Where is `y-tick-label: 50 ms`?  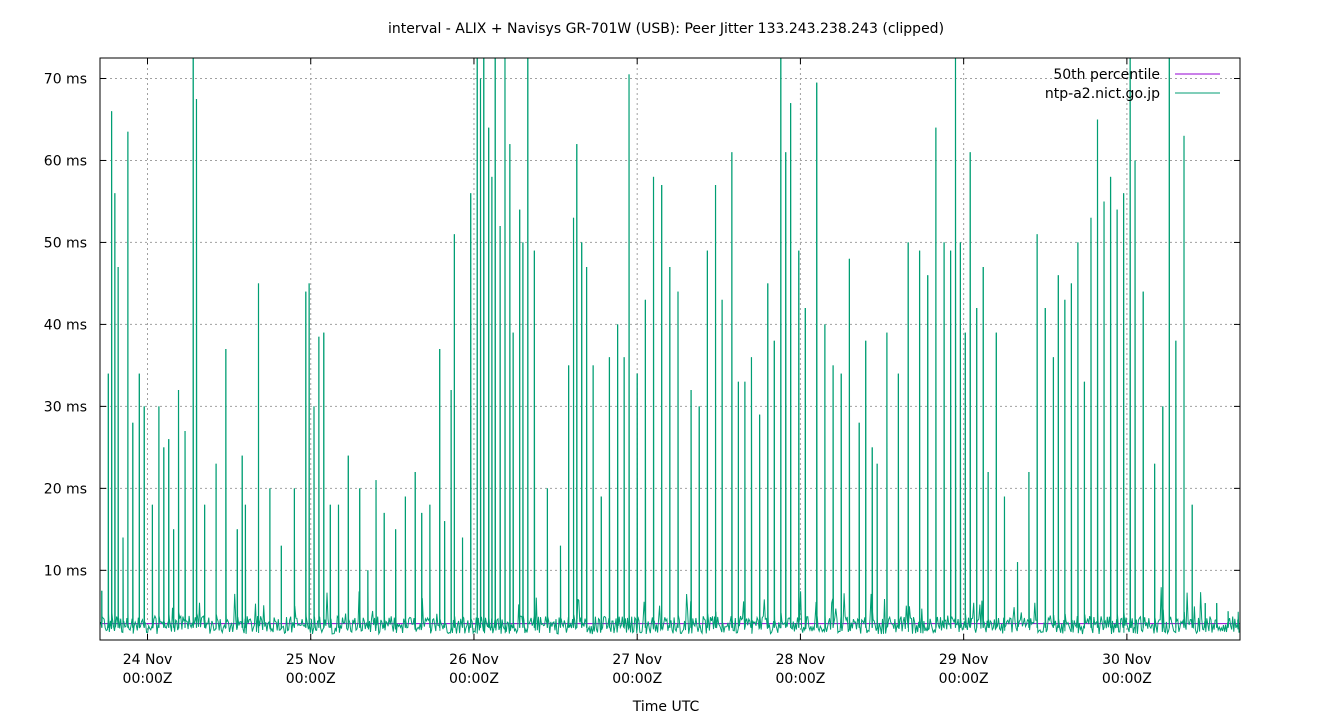 y-tick-label: 50 ms is located at coordinates (65, 243).